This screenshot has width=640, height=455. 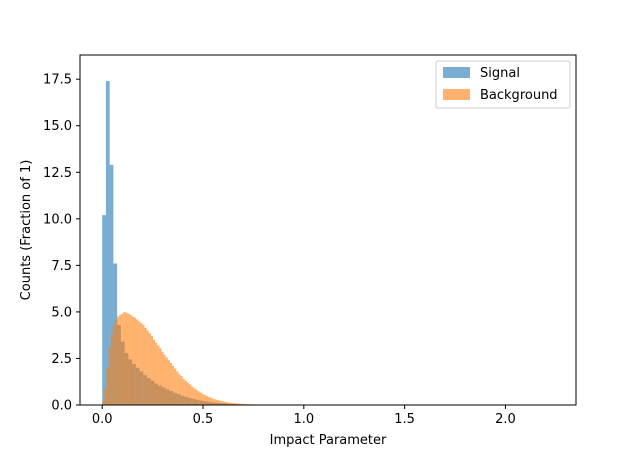 What do you see at coordinates (26, 230) in the screenshot?
I see `y-axis-label: Counts (Fraction of 1)` at bounding box center [26, 230].